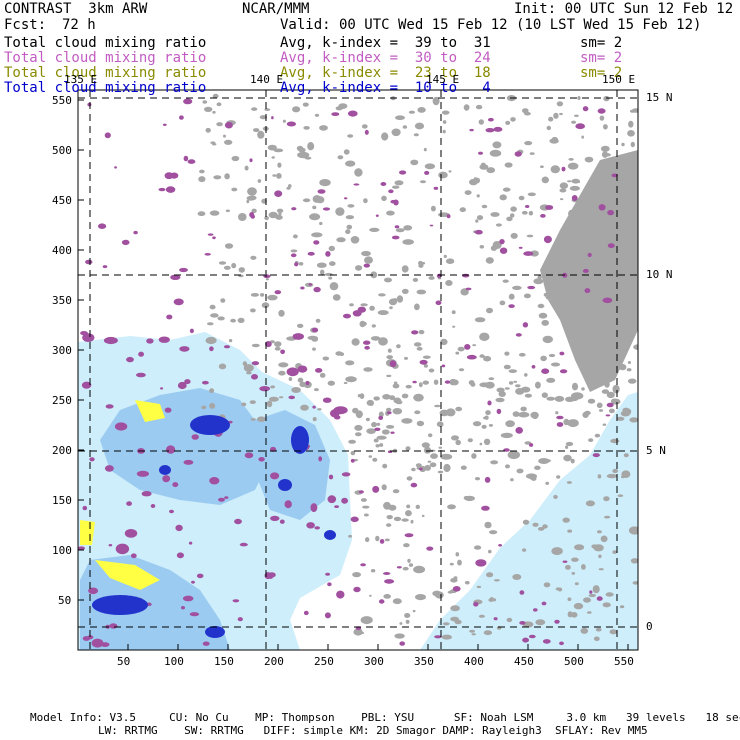 The width and height of the screenshot is (740, 740). Describe the element at coordinates (424, 661) in the screenshot. I see `x-tick-label: 350` at that location.